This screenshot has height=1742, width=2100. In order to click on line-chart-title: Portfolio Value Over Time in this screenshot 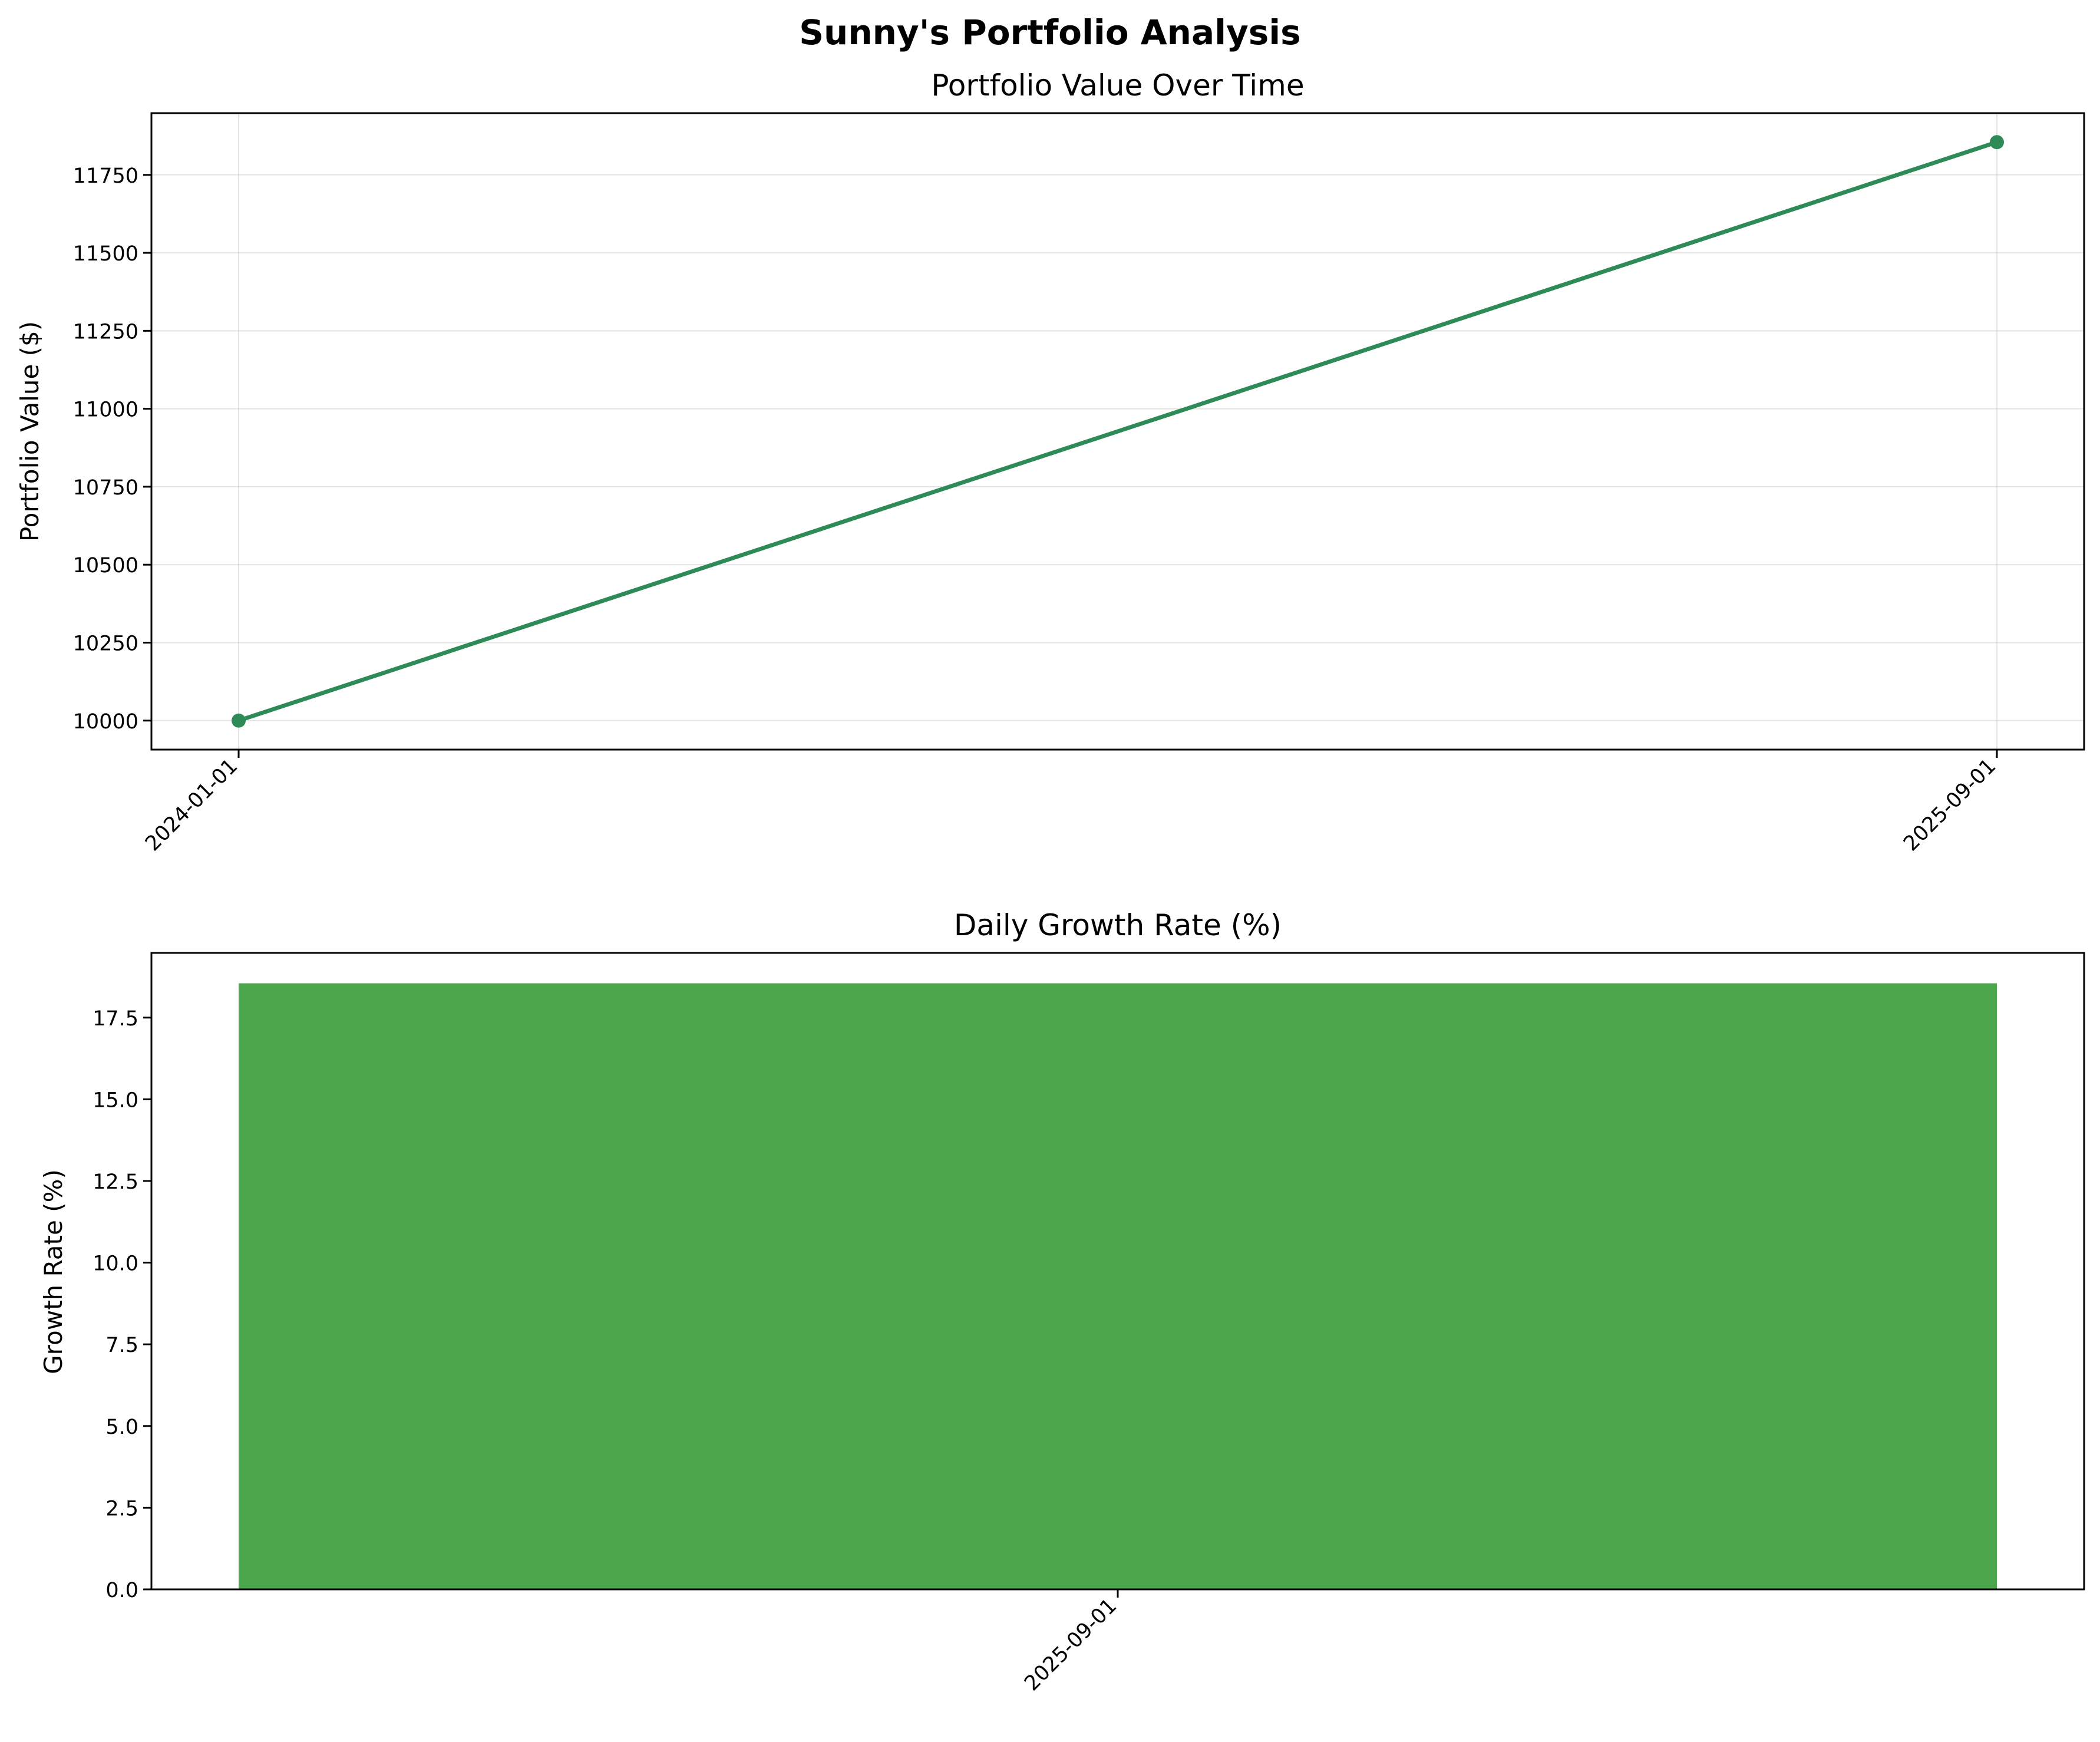, I will do `click(1117, 85)`.